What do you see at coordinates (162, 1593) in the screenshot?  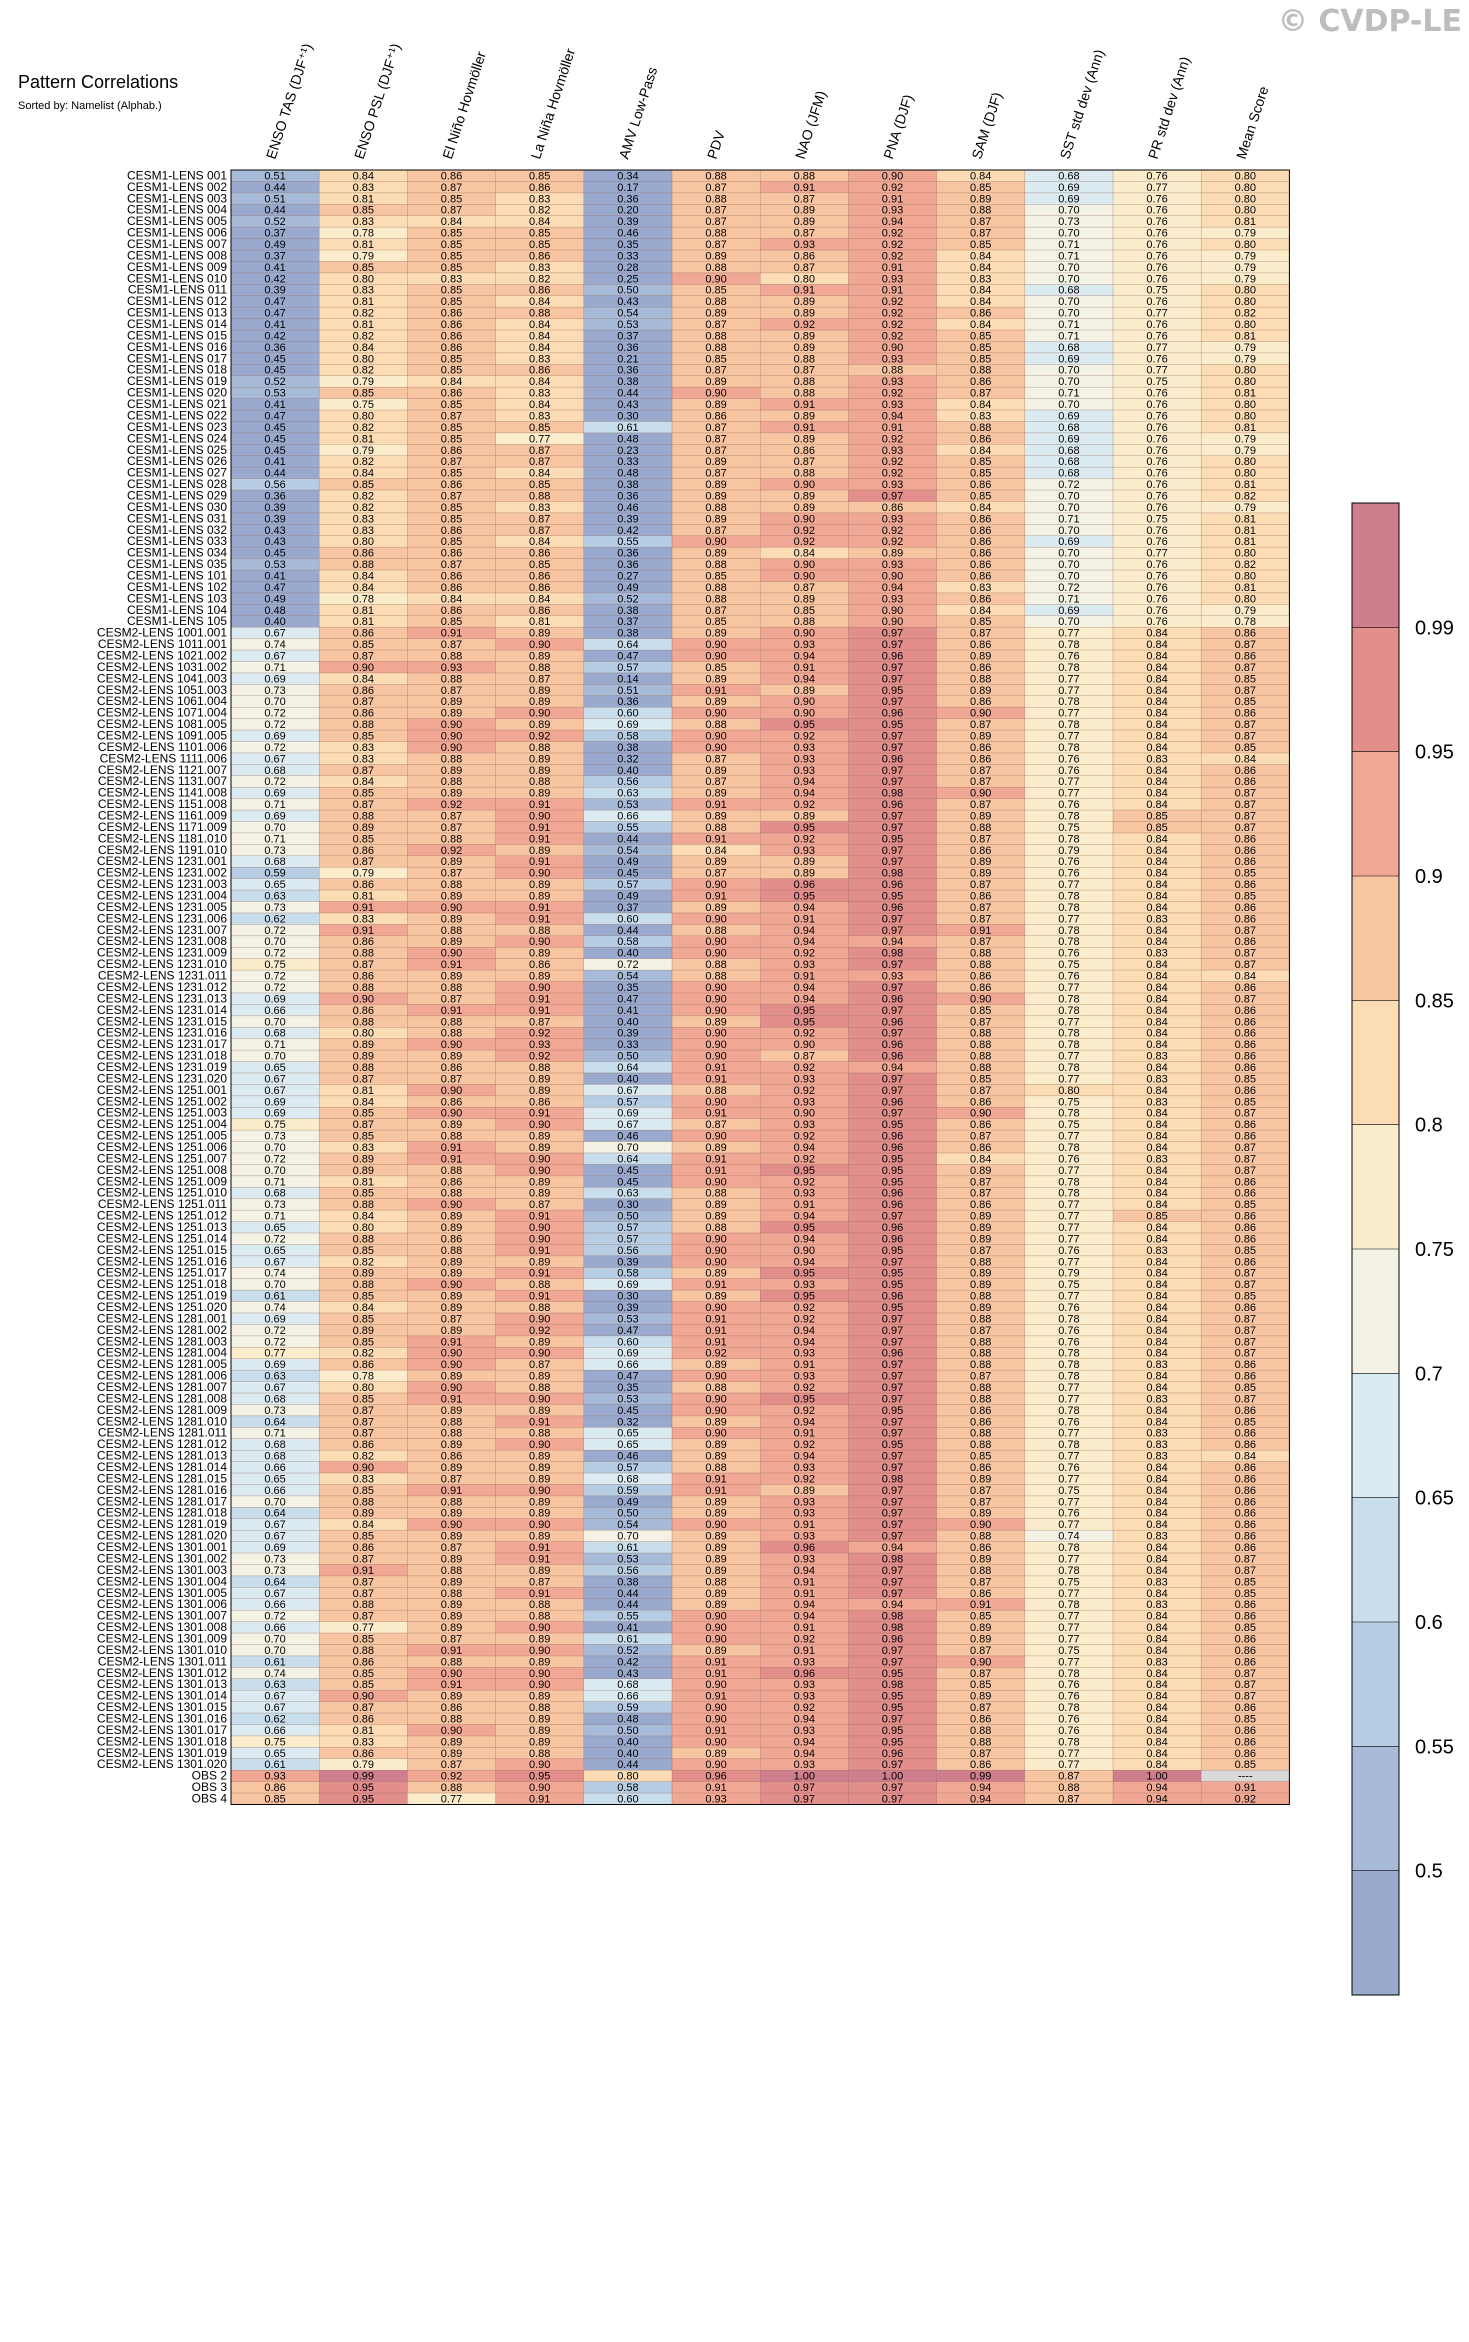 I see `row-label: CESM2-LENS 1301.005` at bounding box center [162, 1593].